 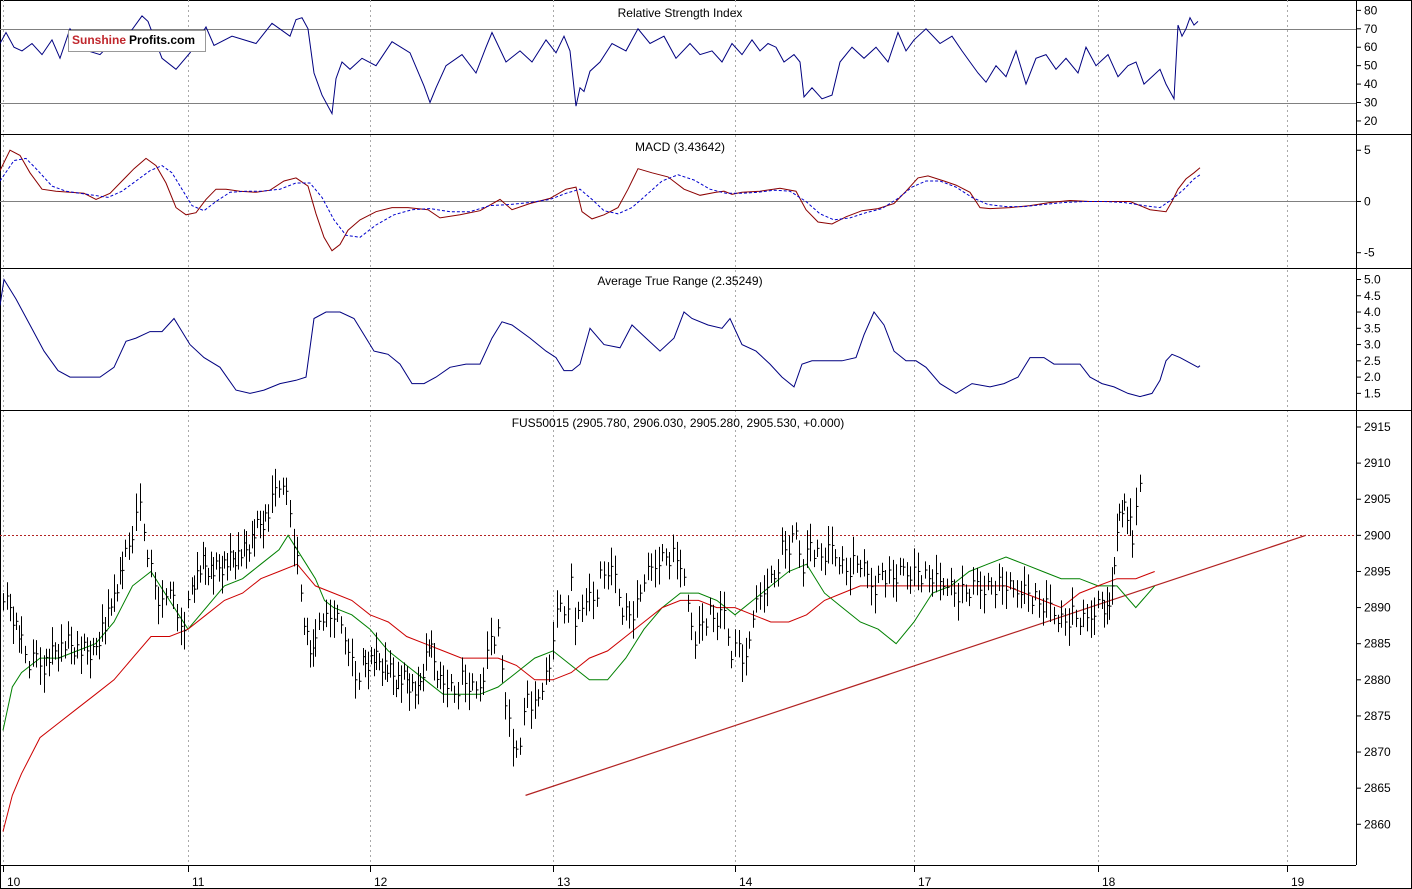 I want to click on y-tick-label-3-0: 2860, so click(x=1377, y=824).